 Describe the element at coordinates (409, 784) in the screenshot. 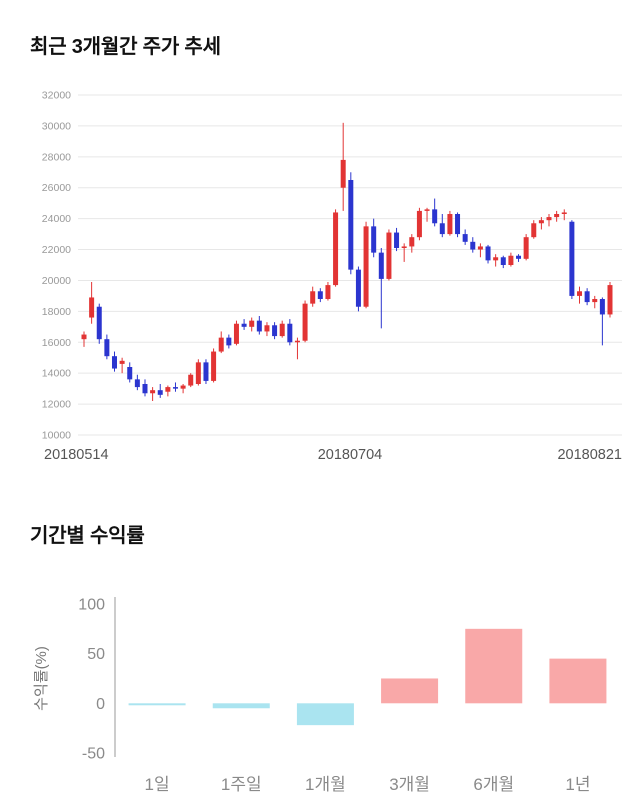

I see `svg-text: 3개월` at that location.